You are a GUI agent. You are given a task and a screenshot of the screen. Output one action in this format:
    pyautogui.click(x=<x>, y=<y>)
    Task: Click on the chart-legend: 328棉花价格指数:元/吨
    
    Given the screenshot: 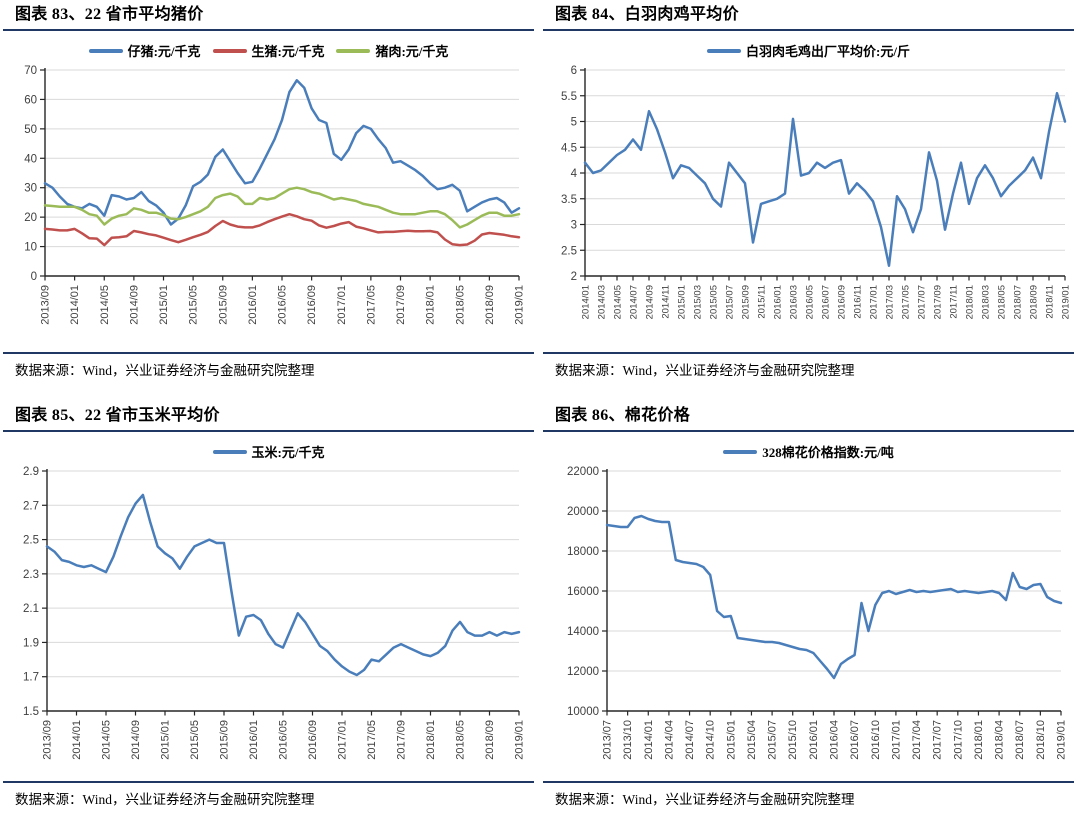 What is the action you would take?
    pyautogui.click(x=808, y=451)
    